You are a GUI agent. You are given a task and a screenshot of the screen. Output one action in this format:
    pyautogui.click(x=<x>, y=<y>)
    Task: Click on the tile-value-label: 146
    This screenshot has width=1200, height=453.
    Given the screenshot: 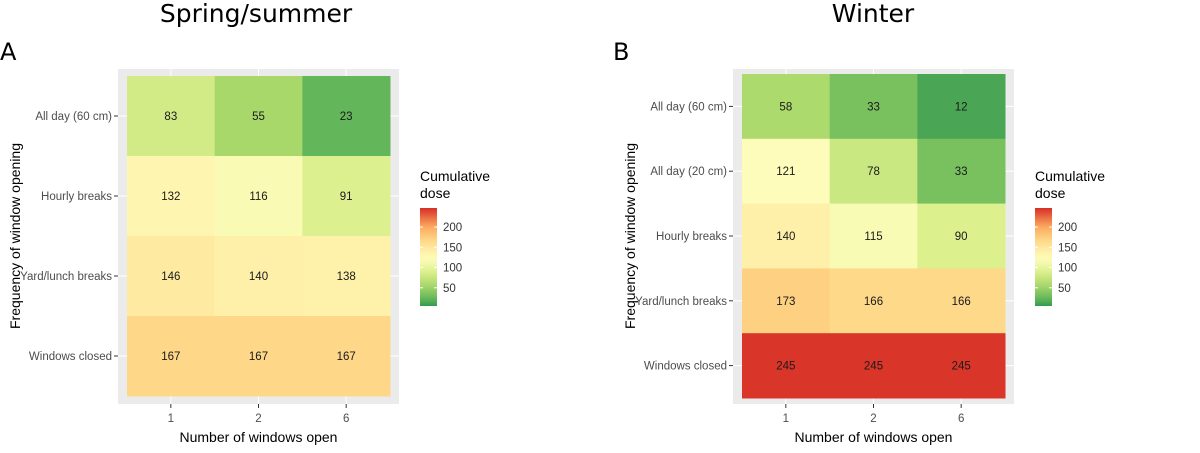 What is the action you would take?
    pyautogui.click(x=170, y=277)
    